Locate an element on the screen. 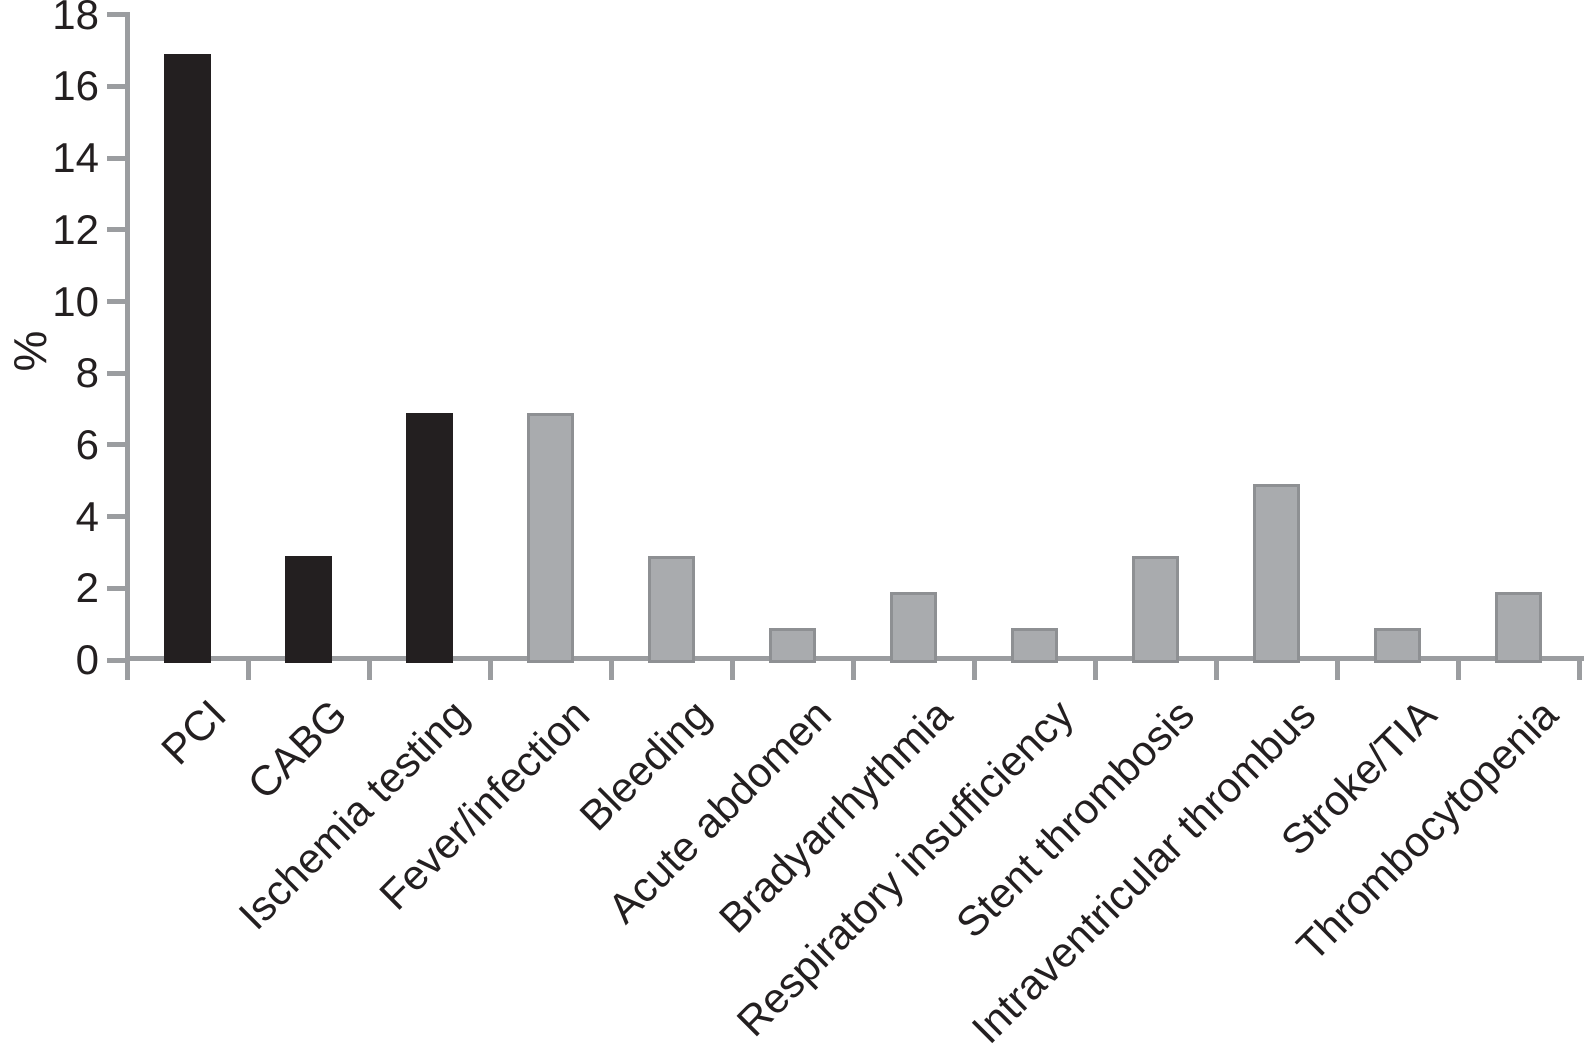 Image resolution: width=1586 pixels, height=1057 pixels. bar-pci is located at coordinates (187, 358).